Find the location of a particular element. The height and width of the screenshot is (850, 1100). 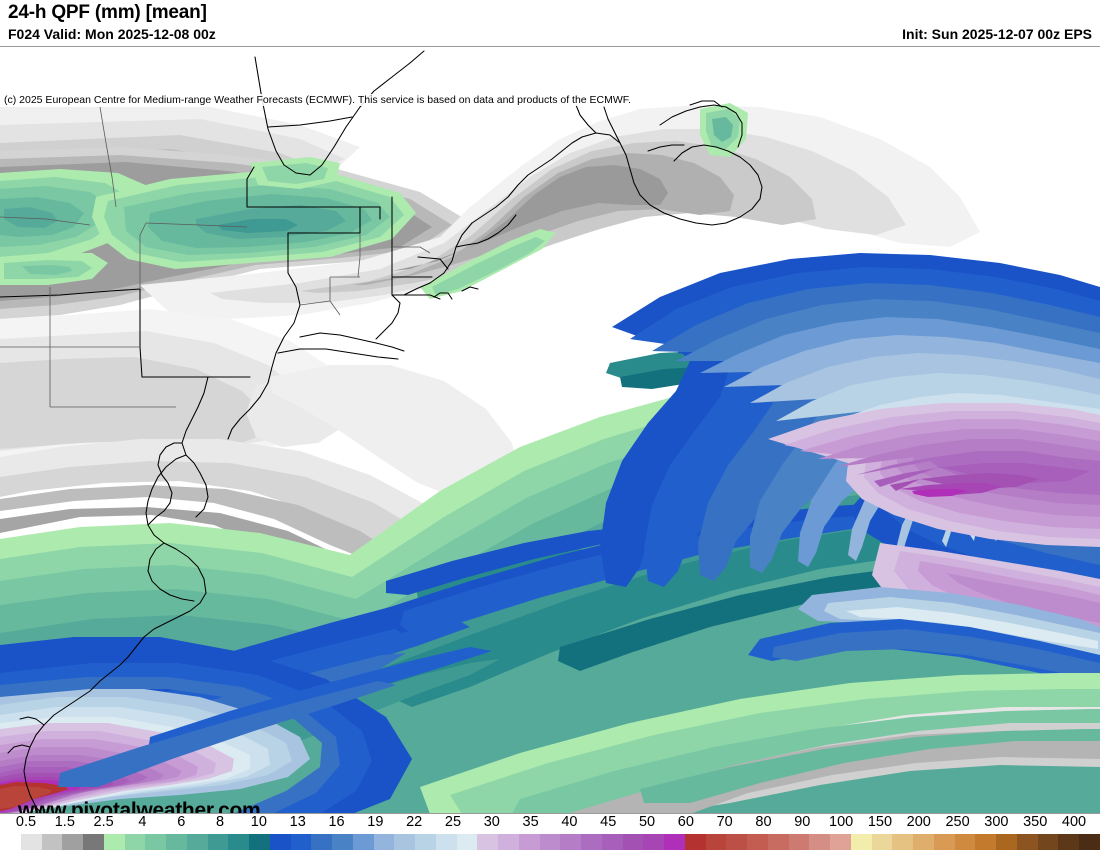

colorbar-tick-label: 1.5 is located at coordinates (64, 822).